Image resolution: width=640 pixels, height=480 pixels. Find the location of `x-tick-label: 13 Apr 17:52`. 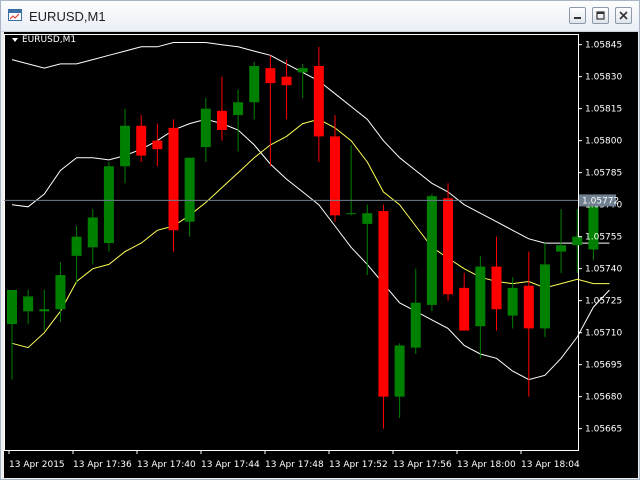

x-tick-label: 13 Apr 17:52 is located at coordinates (358, 465).